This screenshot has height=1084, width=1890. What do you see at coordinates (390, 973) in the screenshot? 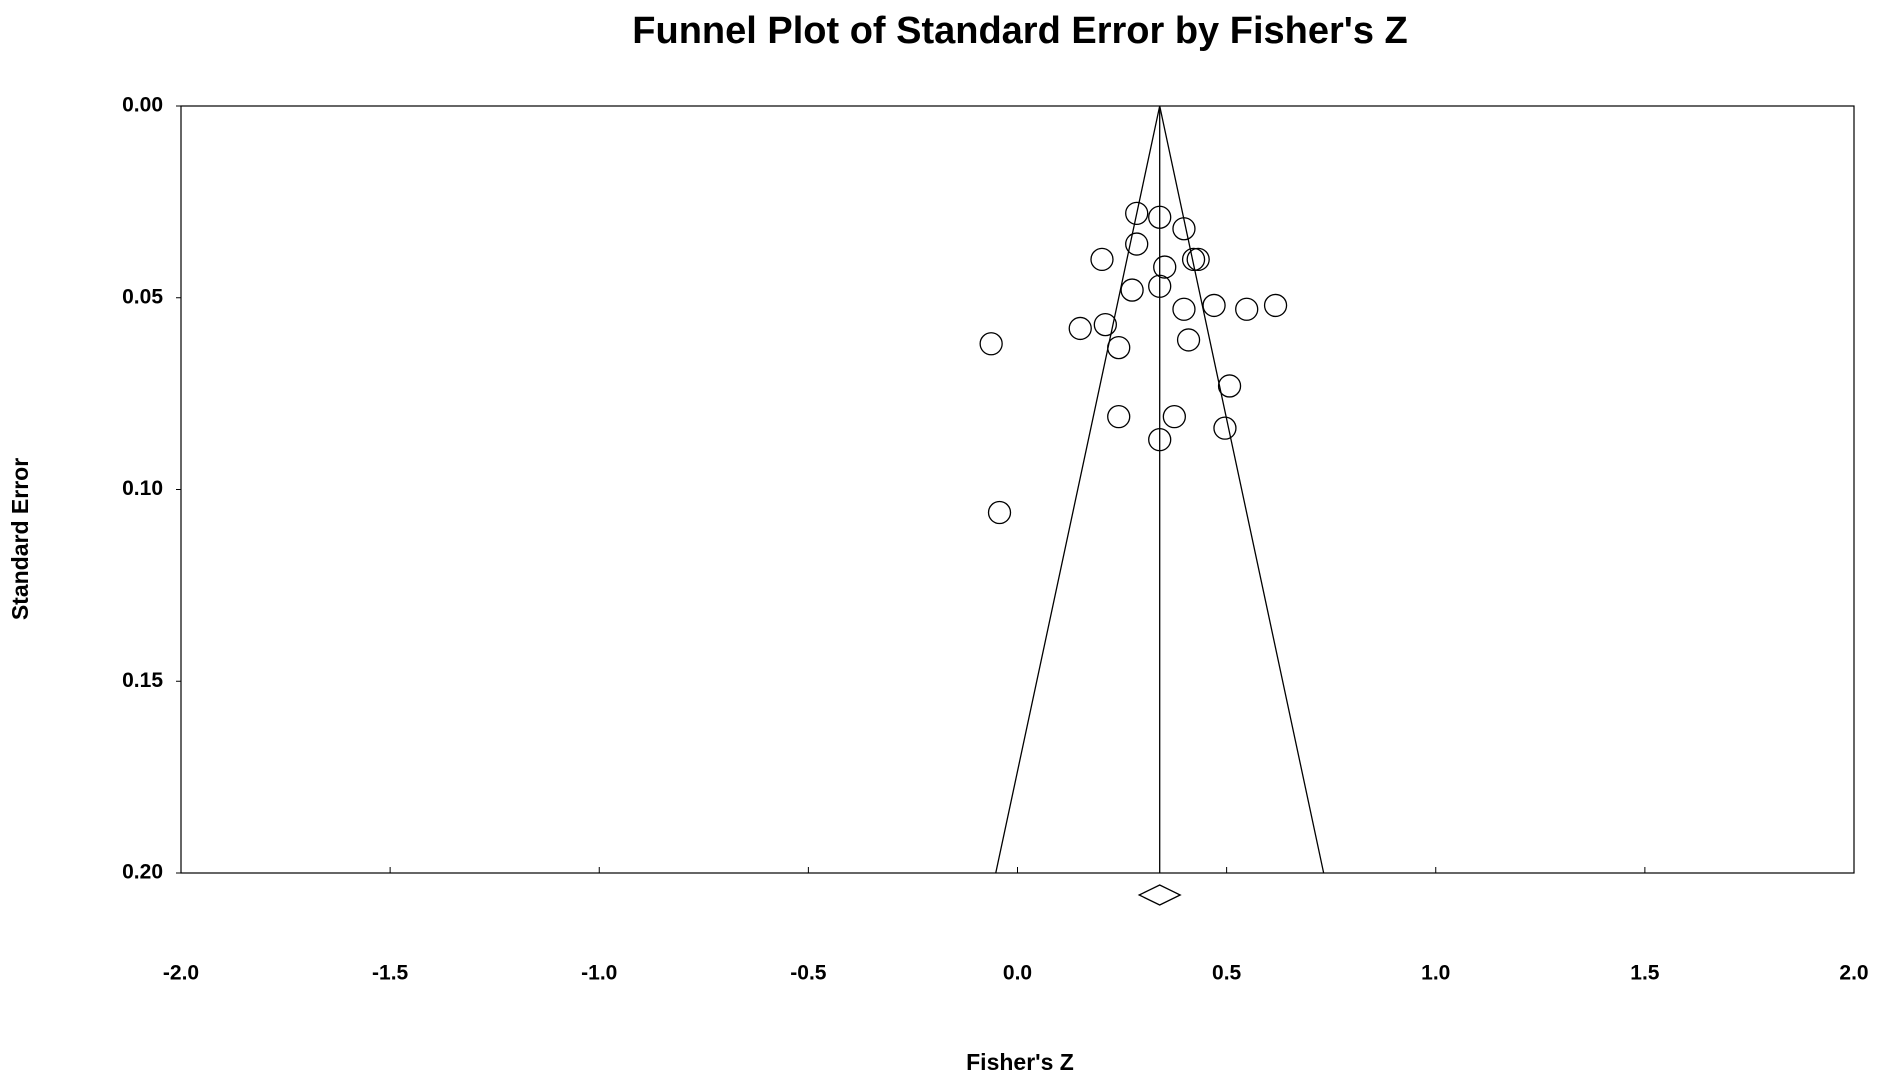
I see `x-tick-label: -1.5` at bounding box center [390, 973].